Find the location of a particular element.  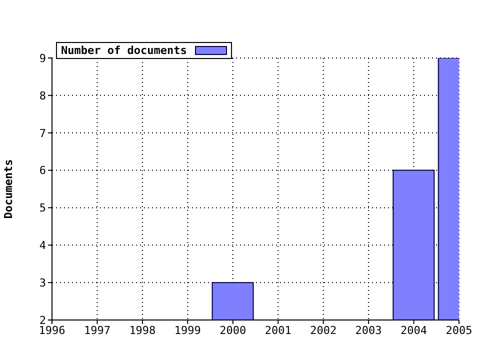

x-tick-label: 2002 is located at coordinates (323, 330).